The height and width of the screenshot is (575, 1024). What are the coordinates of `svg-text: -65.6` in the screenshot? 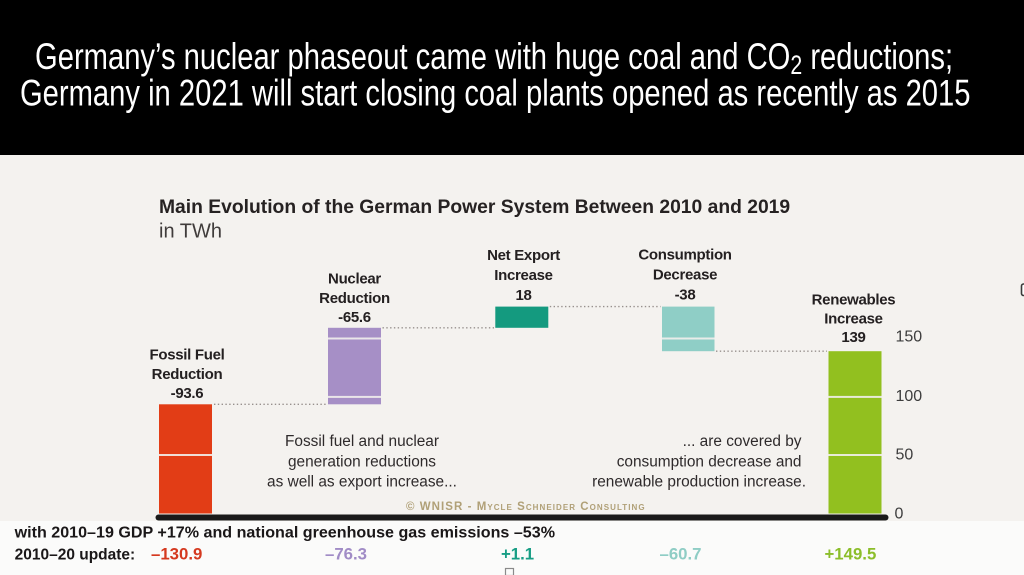 It's located at (354, 317).